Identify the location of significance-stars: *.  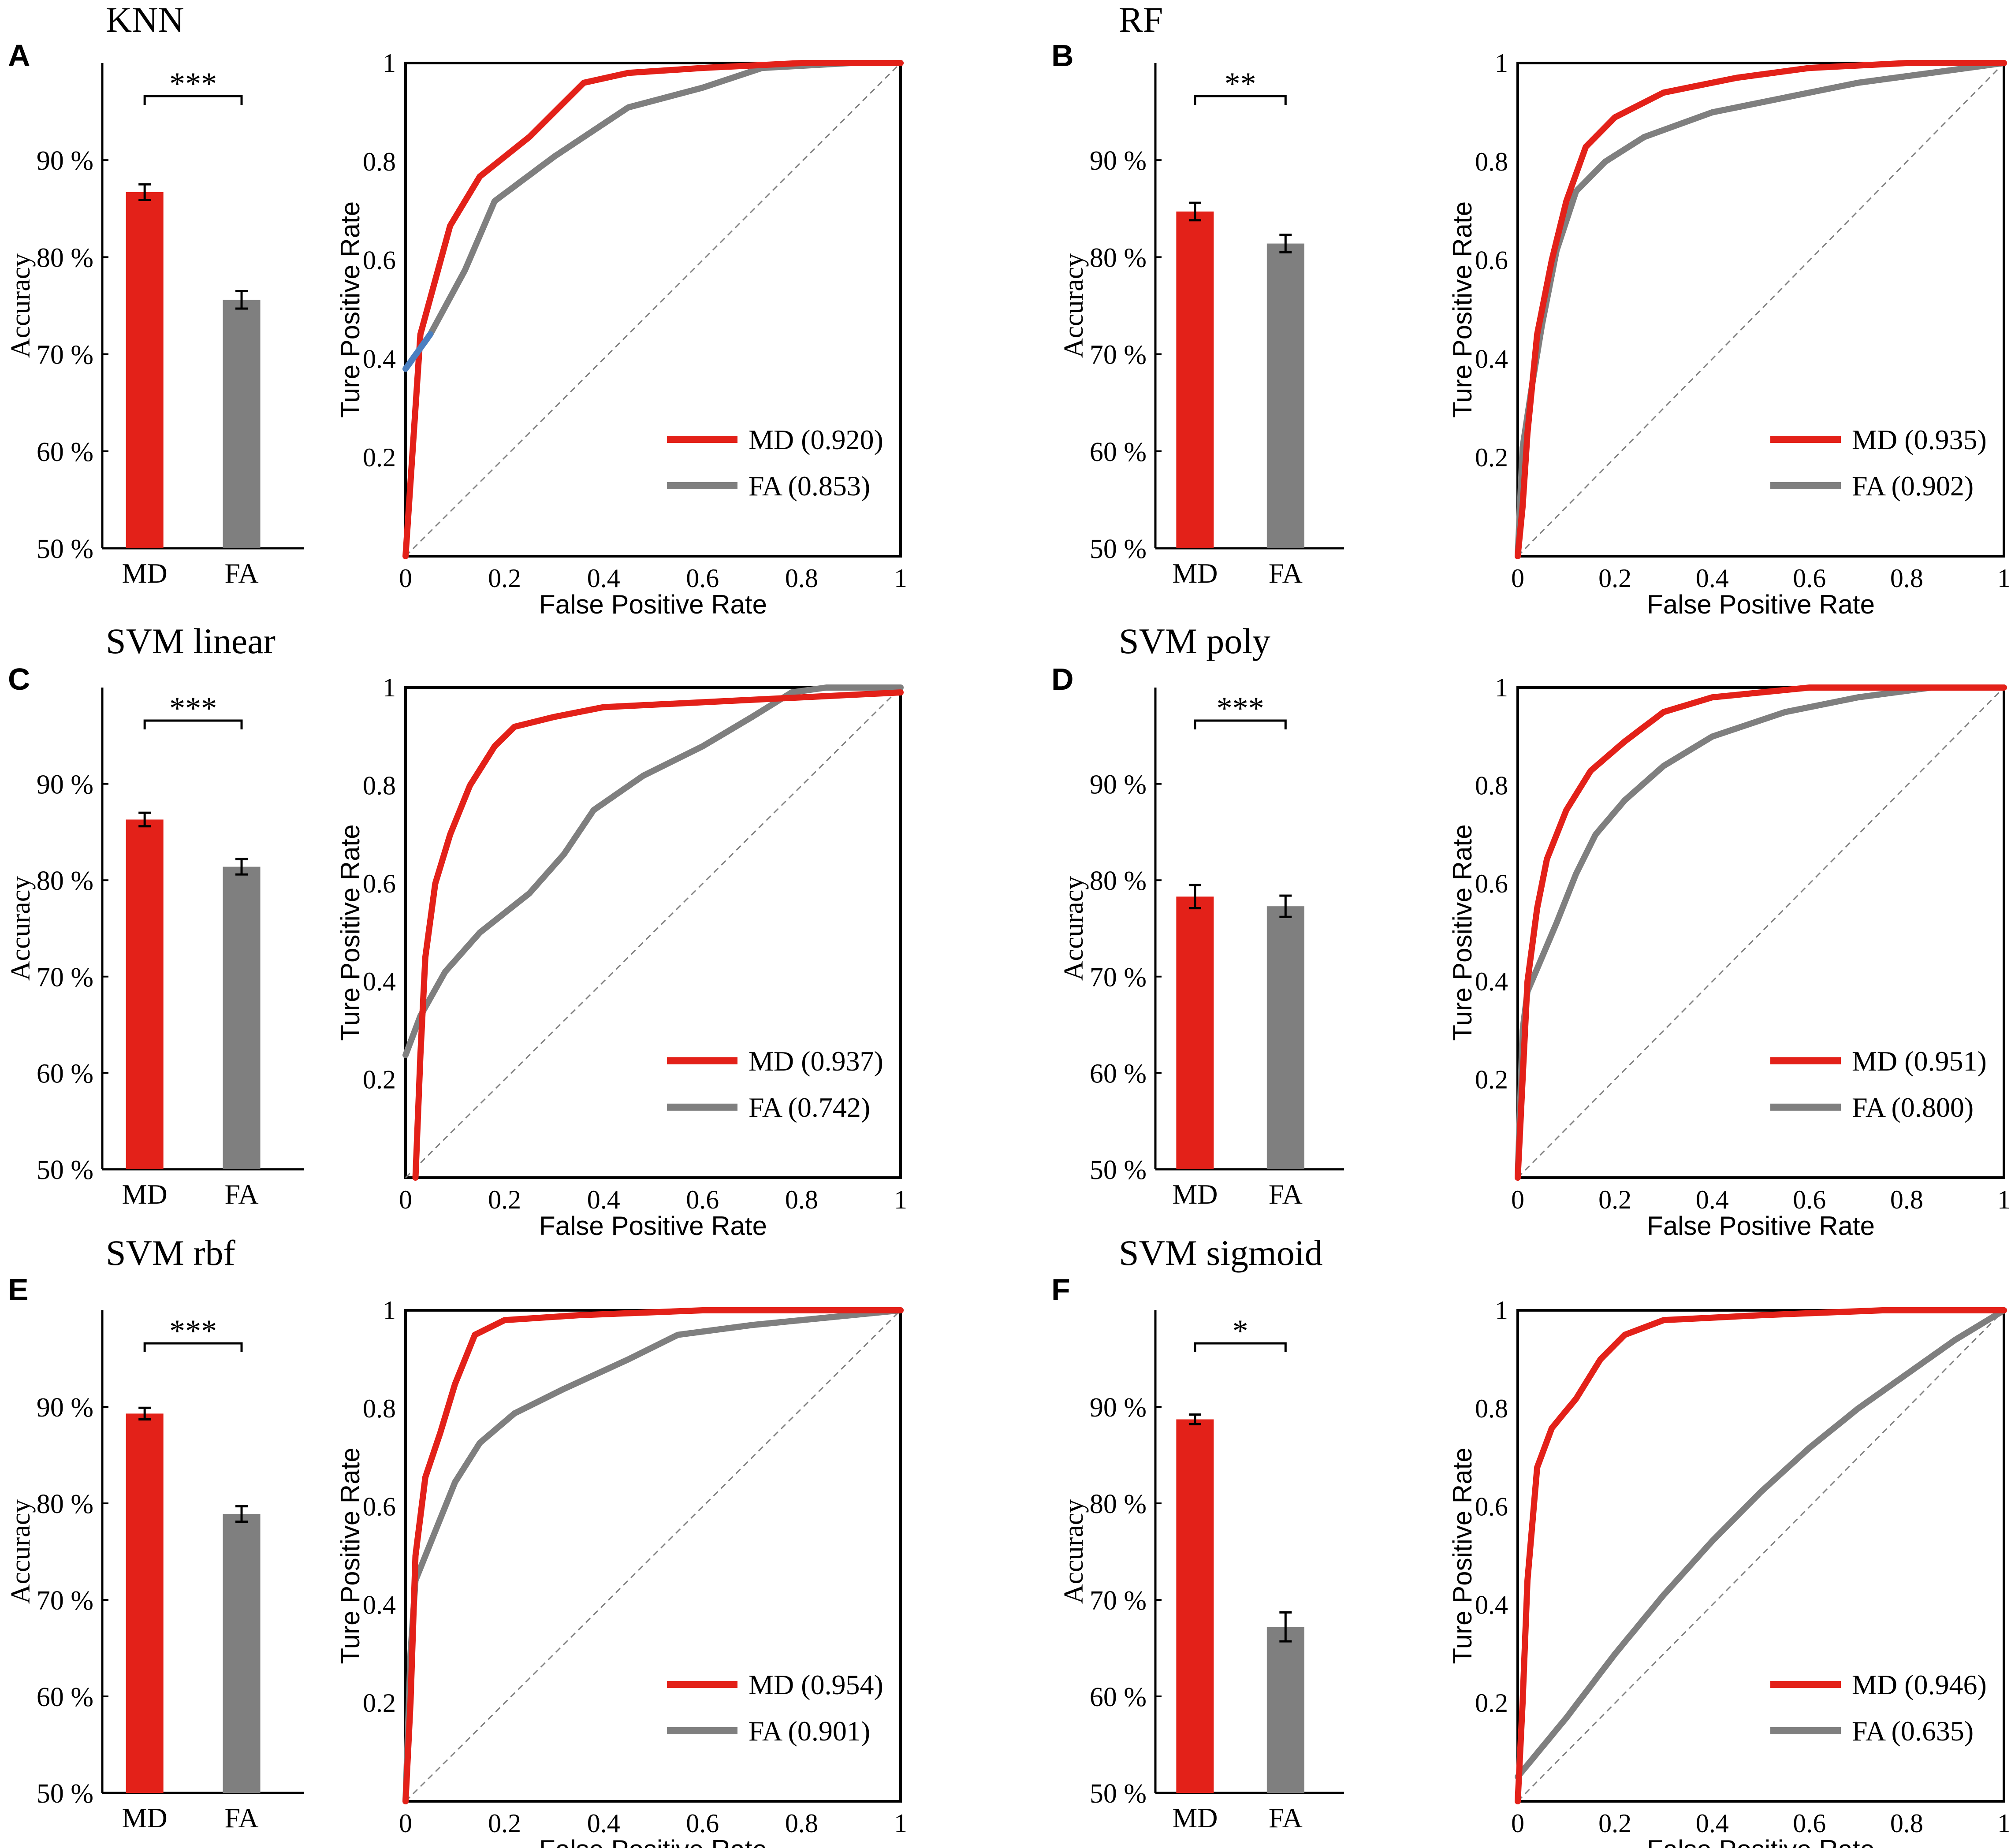
(1240, 1331).